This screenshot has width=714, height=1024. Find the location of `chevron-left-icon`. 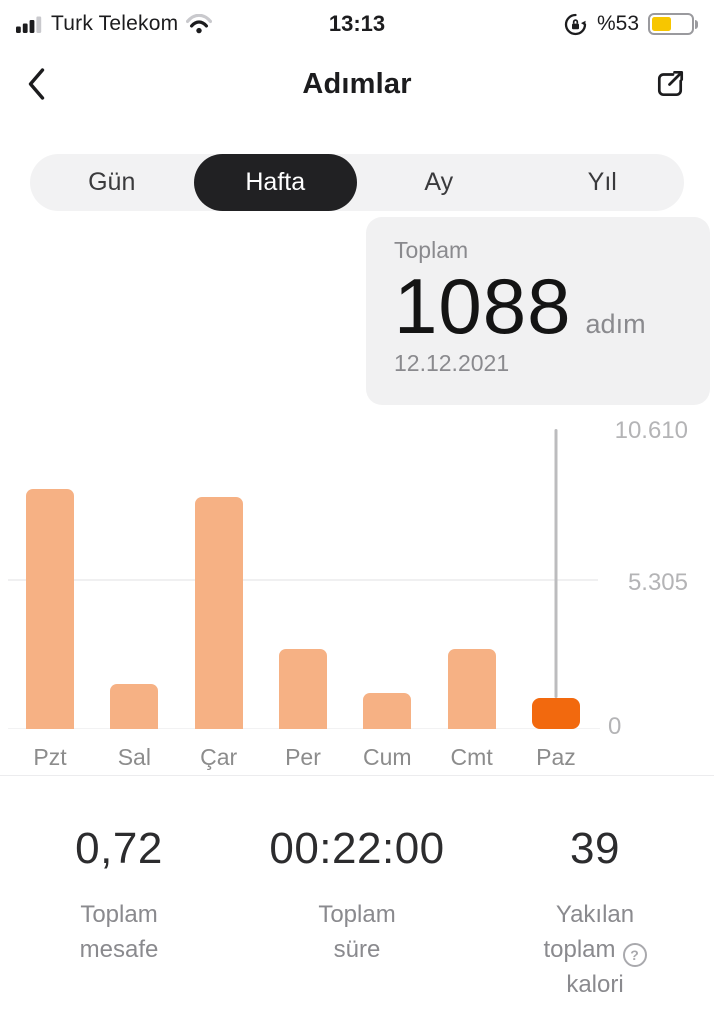

chevron-left-icon is located at coordinates (36, 84).